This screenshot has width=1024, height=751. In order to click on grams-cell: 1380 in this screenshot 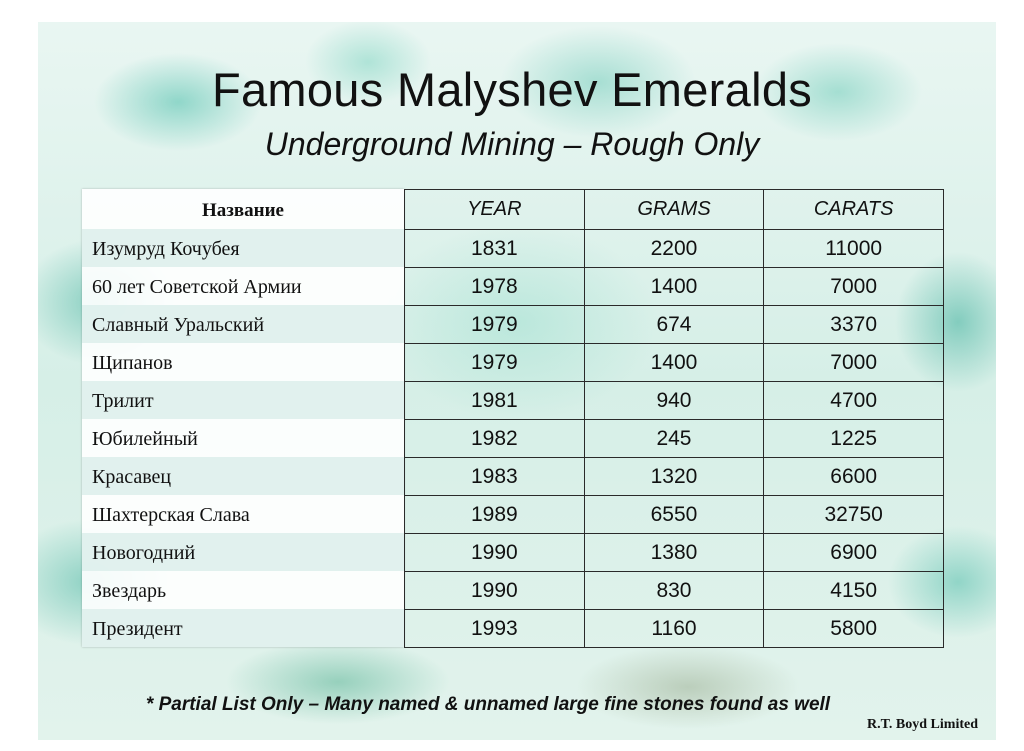, I will do `click(674, 552)`.